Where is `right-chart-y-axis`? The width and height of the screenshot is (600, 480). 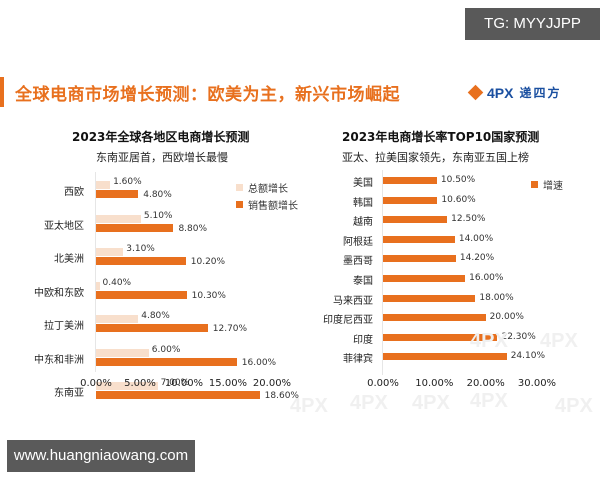 right-chart-y-axis is located at coordinates (382, 272).